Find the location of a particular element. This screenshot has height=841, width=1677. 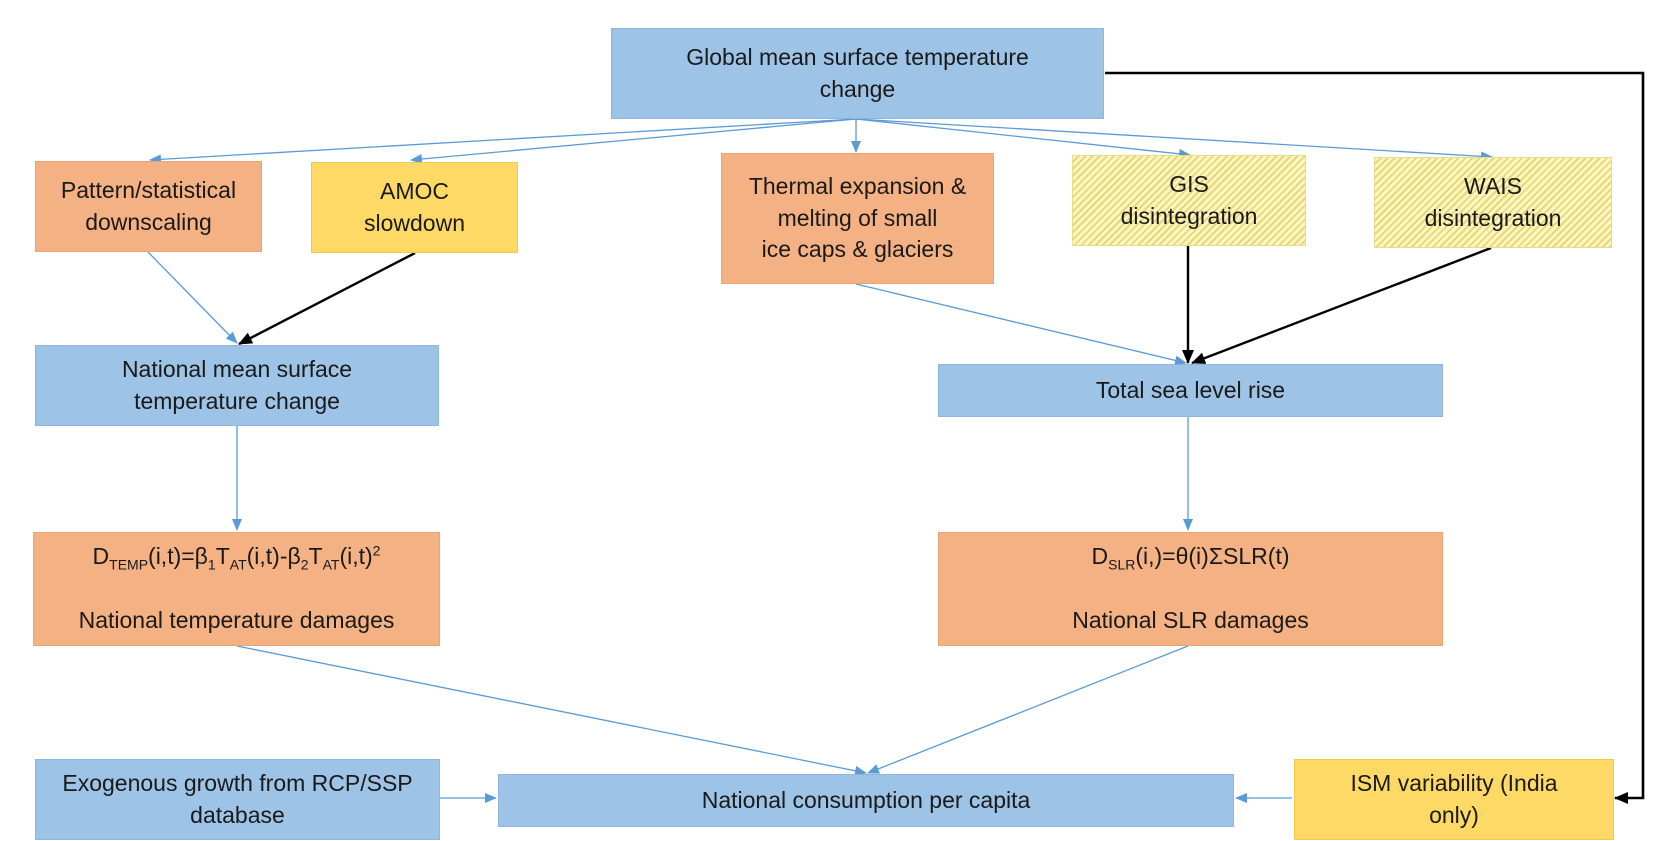

thermal-line-3: ice caps & glaciers is located at coordinates (857, 249).